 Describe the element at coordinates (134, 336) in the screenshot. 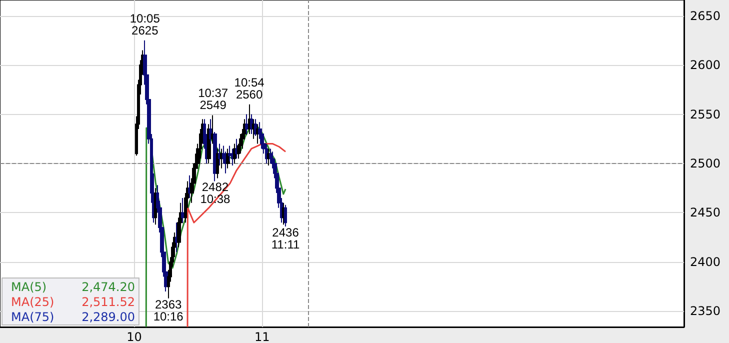

I see `x-tick-label: 10` at that location.